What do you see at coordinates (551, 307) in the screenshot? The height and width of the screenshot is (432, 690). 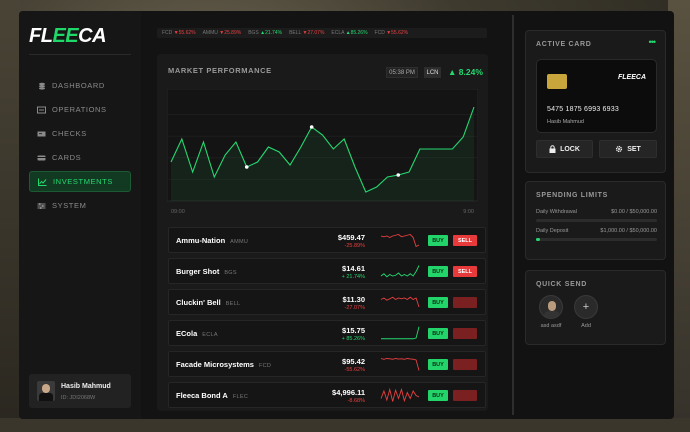 I see `contact-avatar` at bounding box center [551, 307].